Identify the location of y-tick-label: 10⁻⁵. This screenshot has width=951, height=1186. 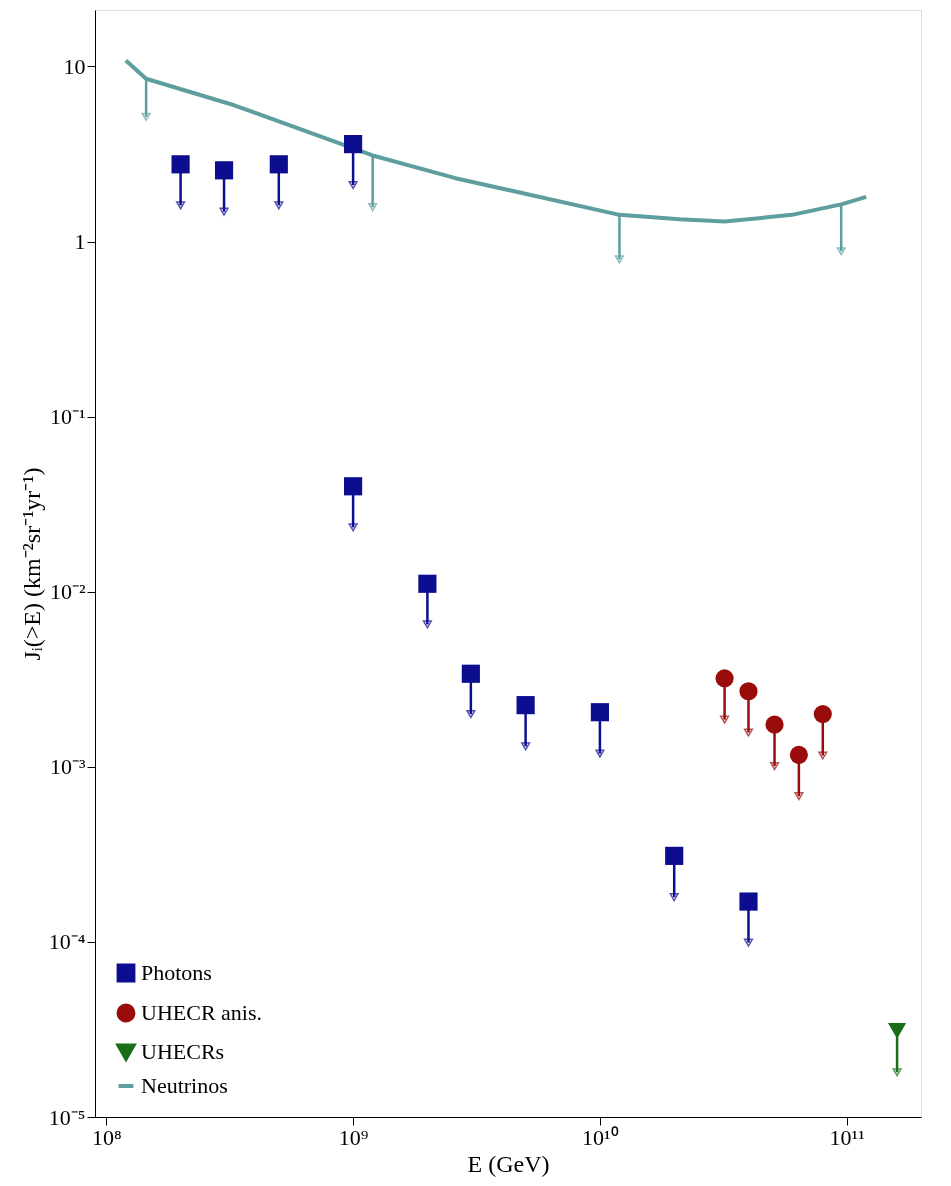
(67, 1117).